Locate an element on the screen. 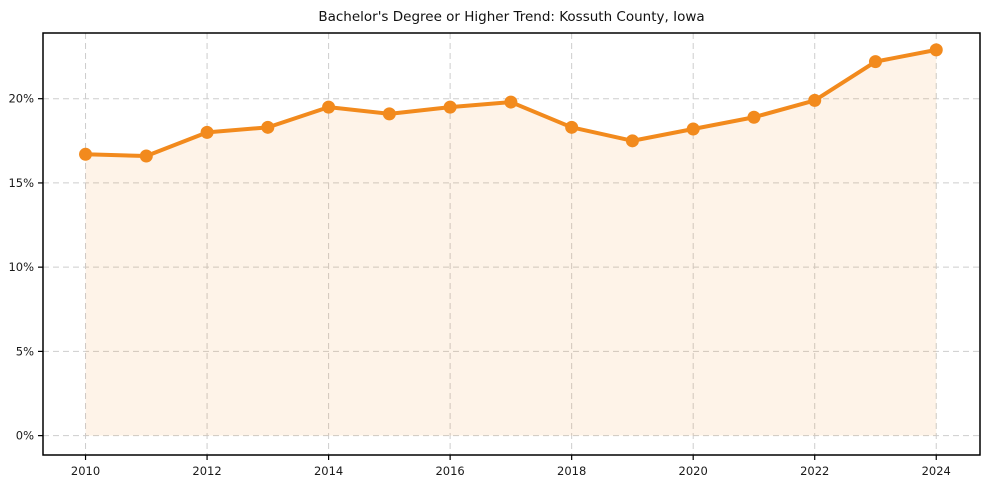 This screenshot has height=490, width=989. y-tick-label: 0% is located at coordinates (25, 436).